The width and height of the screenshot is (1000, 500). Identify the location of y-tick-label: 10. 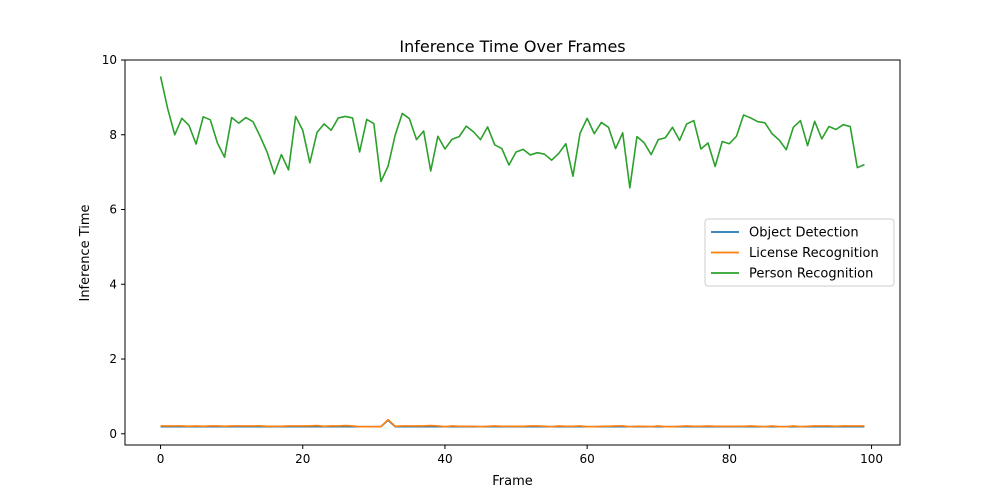
(109, 60).